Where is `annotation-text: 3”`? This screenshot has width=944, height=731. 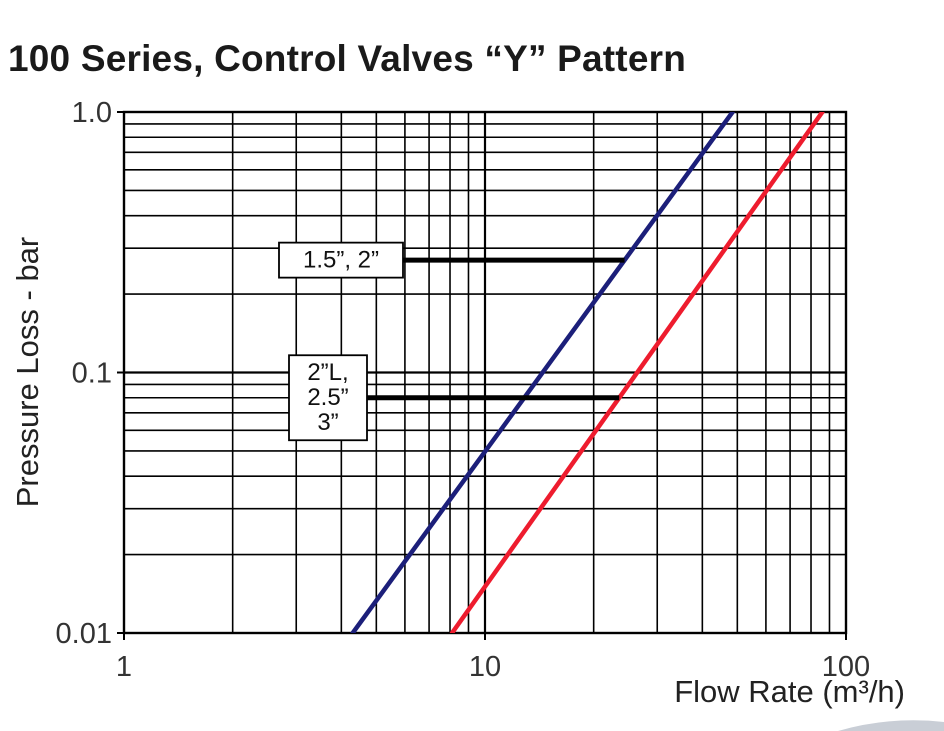 annotation-text: 3” is located at coordinates (327, 422).